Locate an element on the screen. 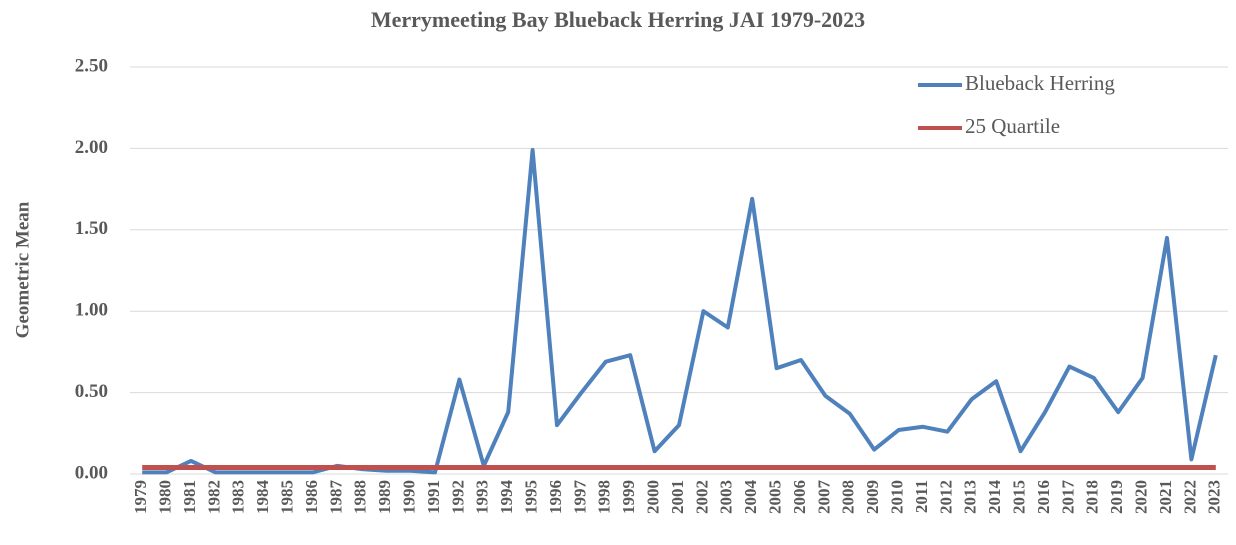 The height and width of the screenshot is (545, 1236). x-tick-label: 1993 is located at coordinates (482, 497).